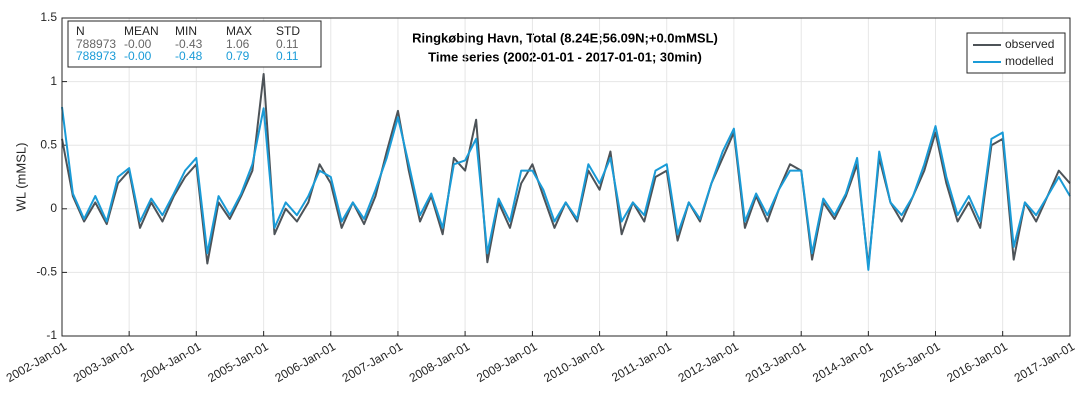 This screenshot has height=405, width=1075. Describe the element at coordinates (53, 208) in the screenshot. I see `y-tick-label: 0` at that location.